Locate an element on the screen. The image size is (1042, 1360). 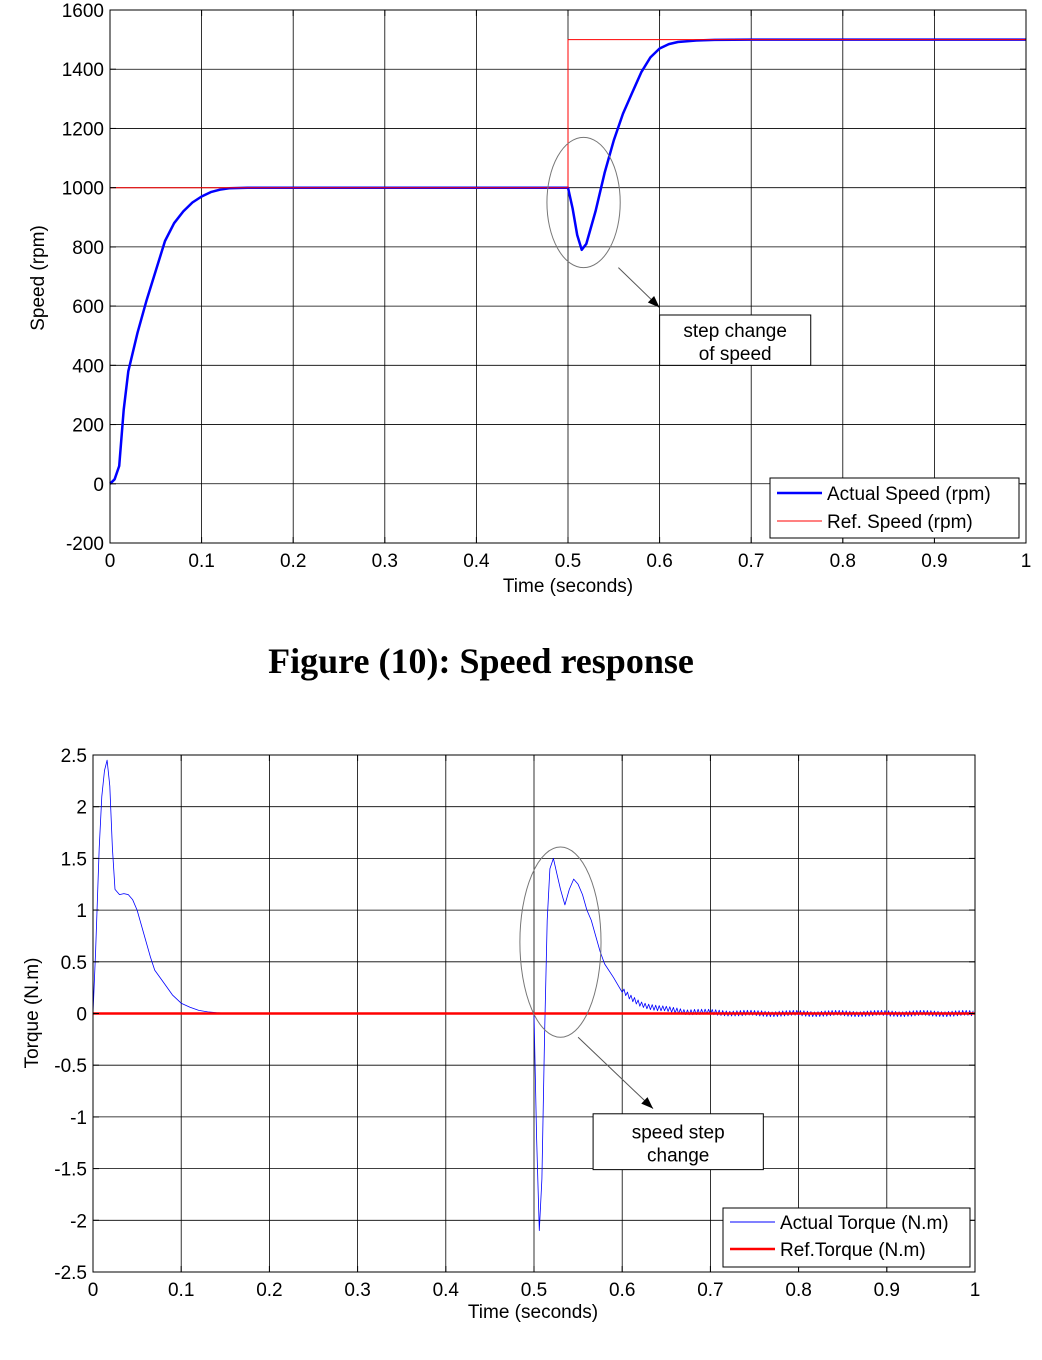
c2-x-tick-label: 0.1 is located at coordinates (181, 1290).